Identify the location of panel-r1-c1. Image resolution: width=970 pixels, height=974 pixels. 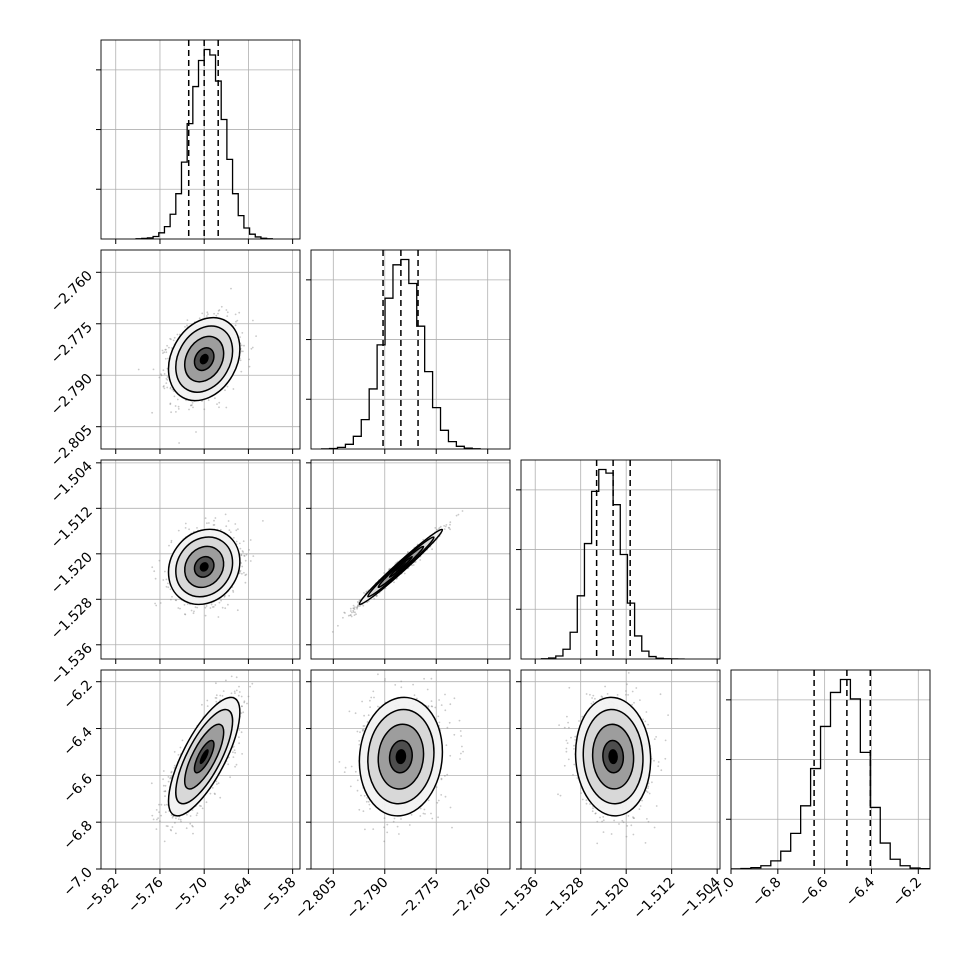
(408, 352).